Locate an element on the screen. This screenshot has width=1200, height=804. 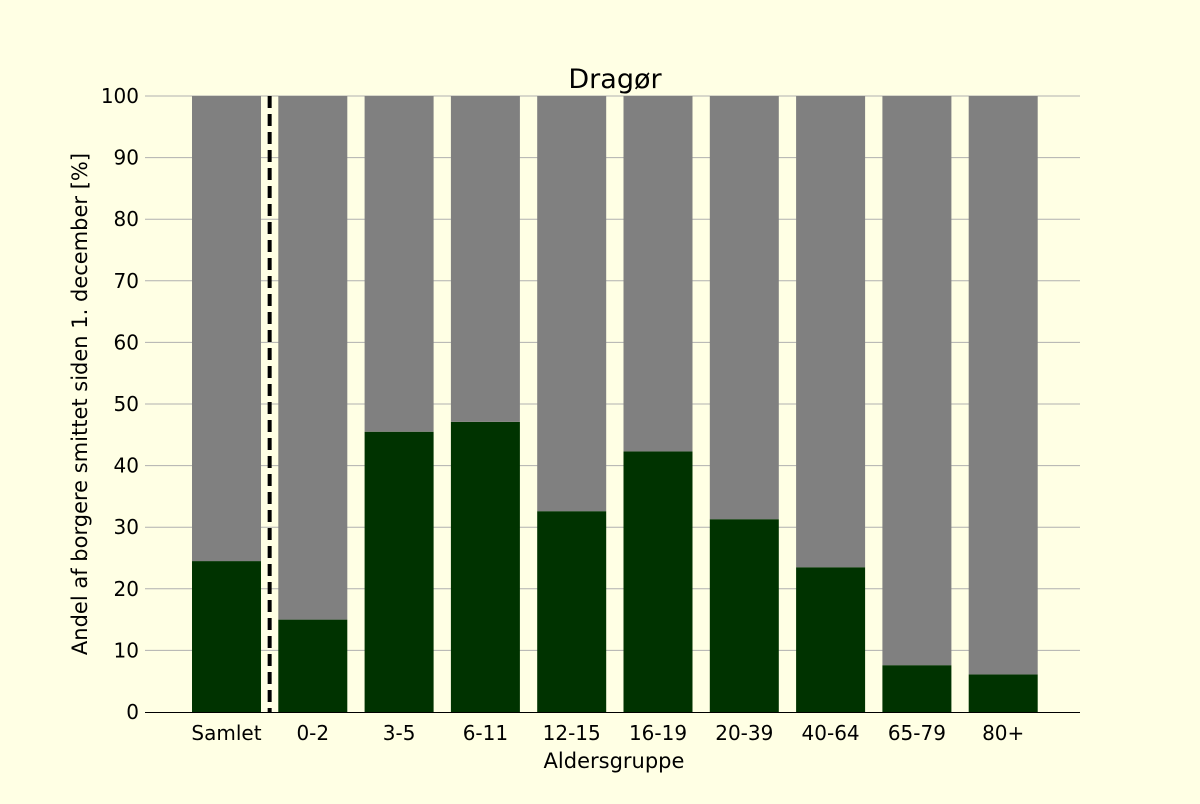
x-tick-label: 16-19 is located at coordinates (658, 733).